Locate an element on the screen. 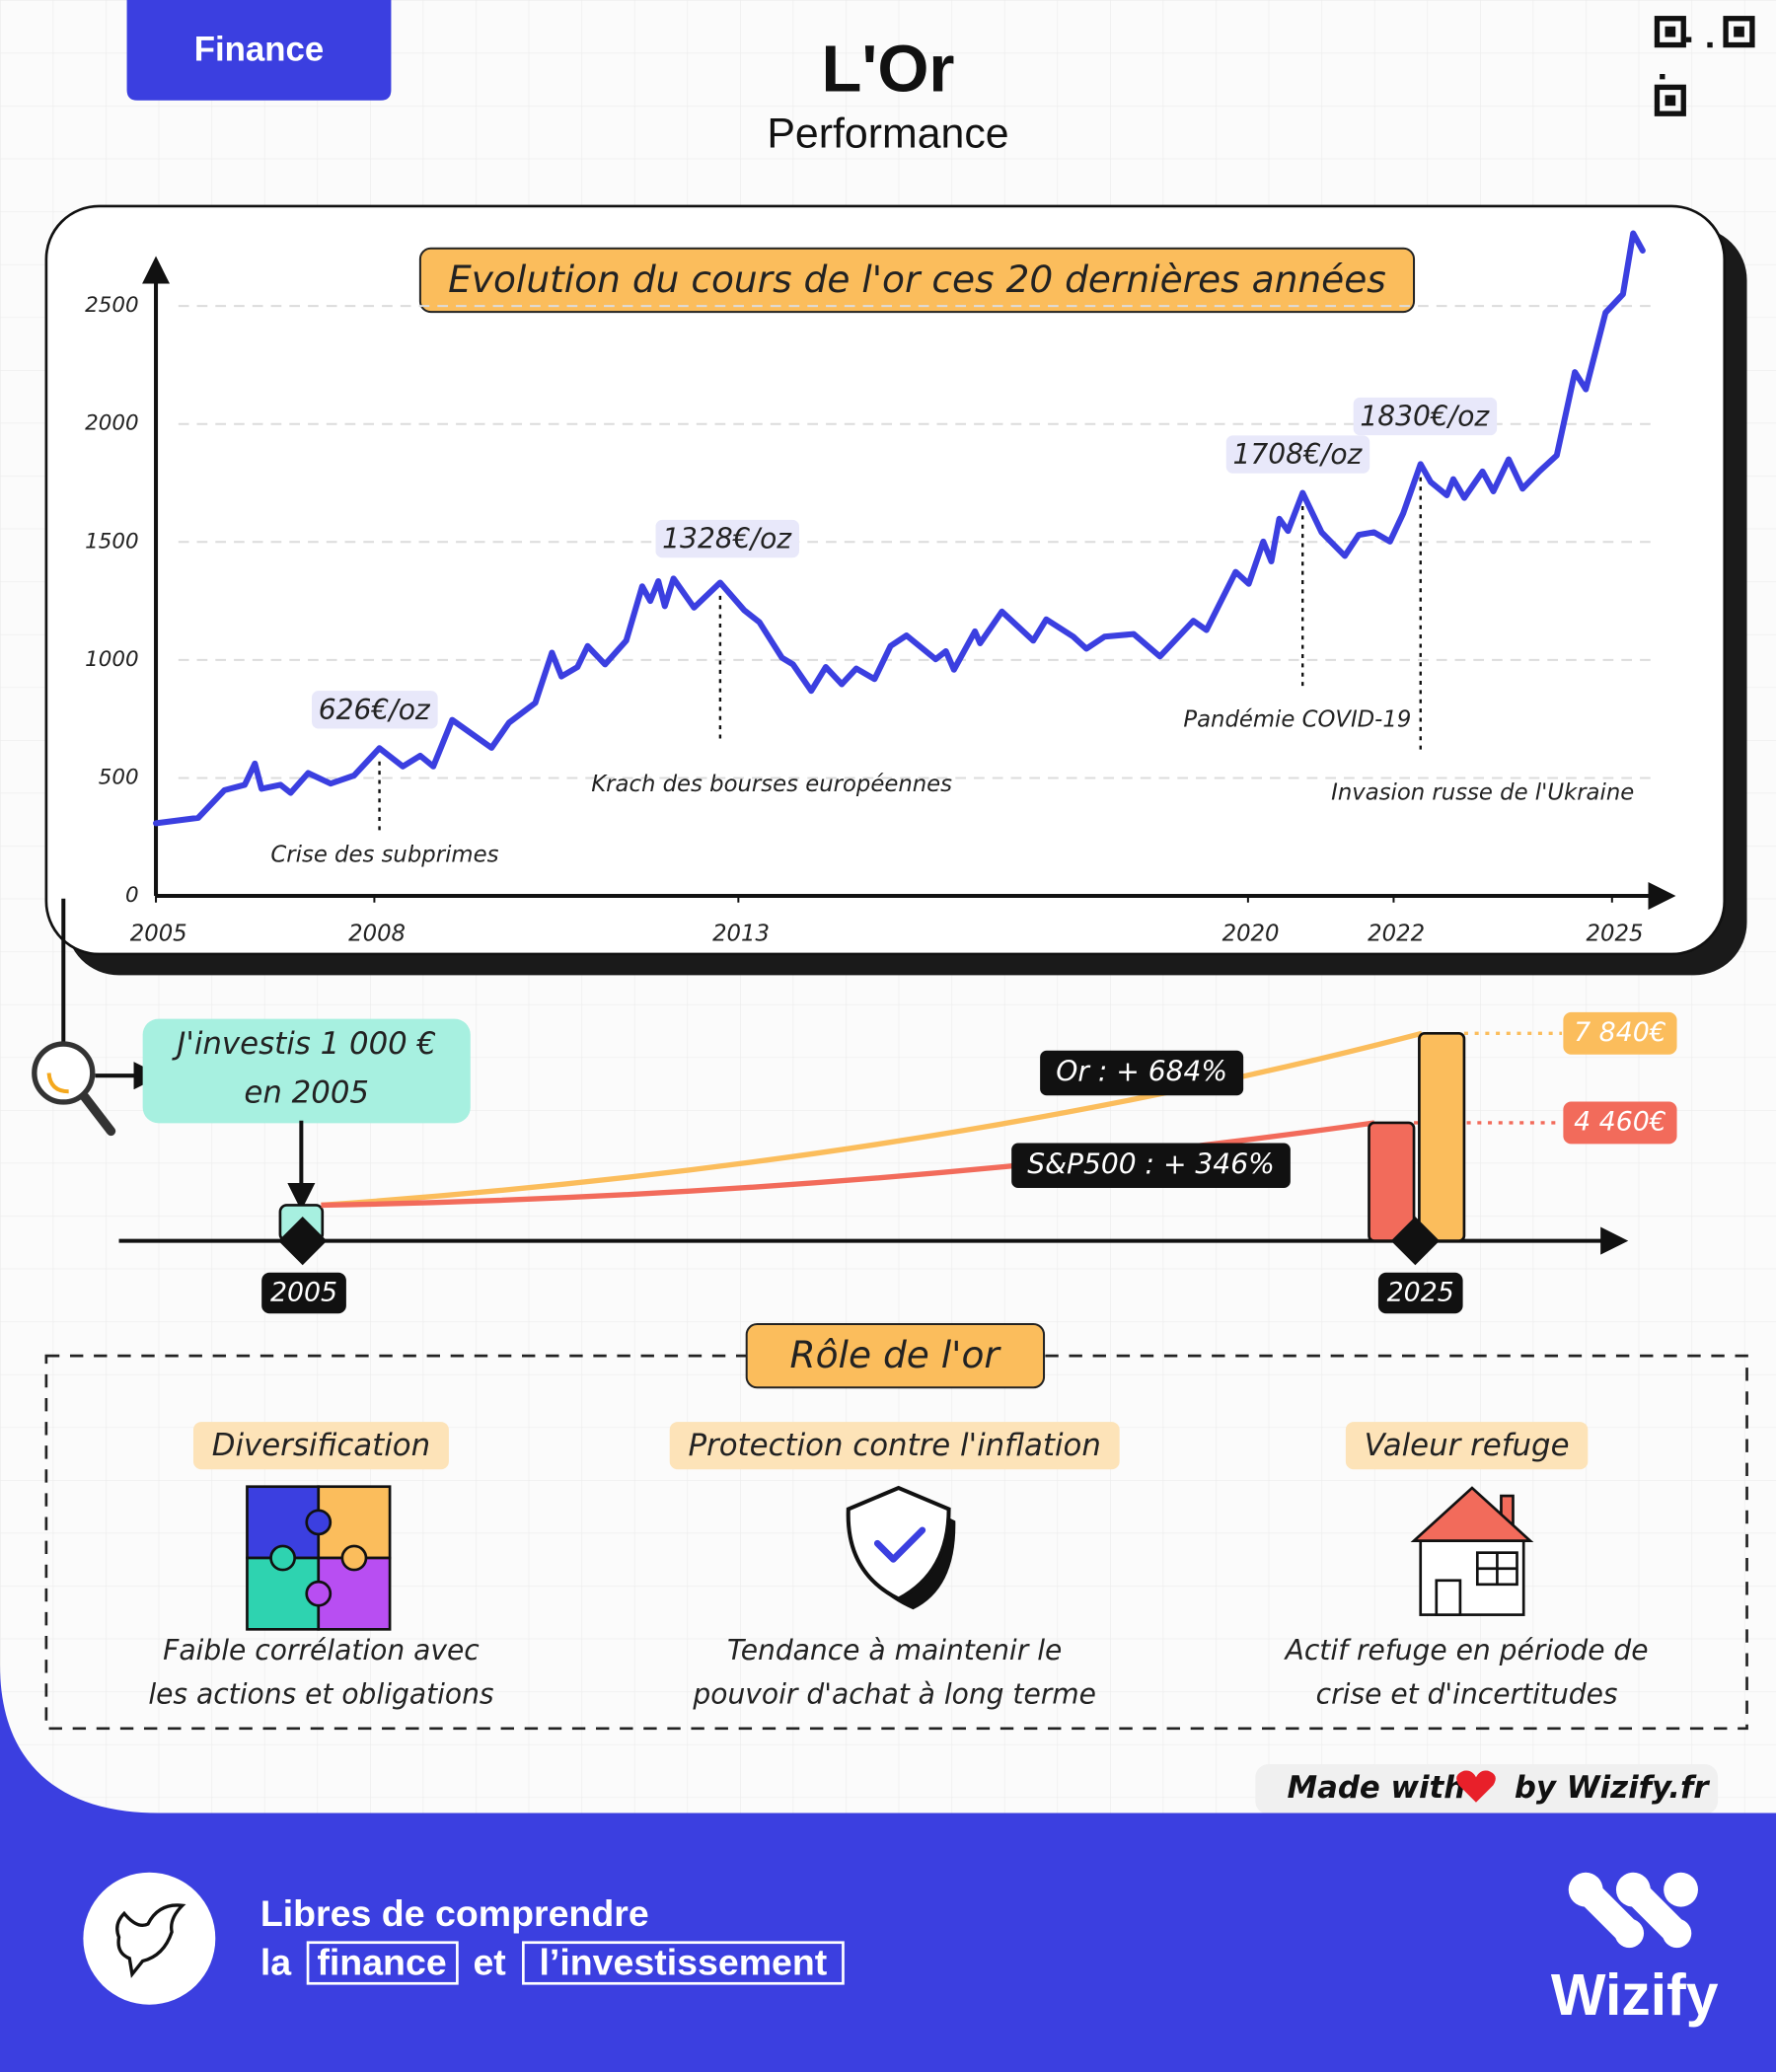 The width and height of the screenshot is (1776, 2072). card-title: Valeur refuge is located at coordinates (1468, 1446).